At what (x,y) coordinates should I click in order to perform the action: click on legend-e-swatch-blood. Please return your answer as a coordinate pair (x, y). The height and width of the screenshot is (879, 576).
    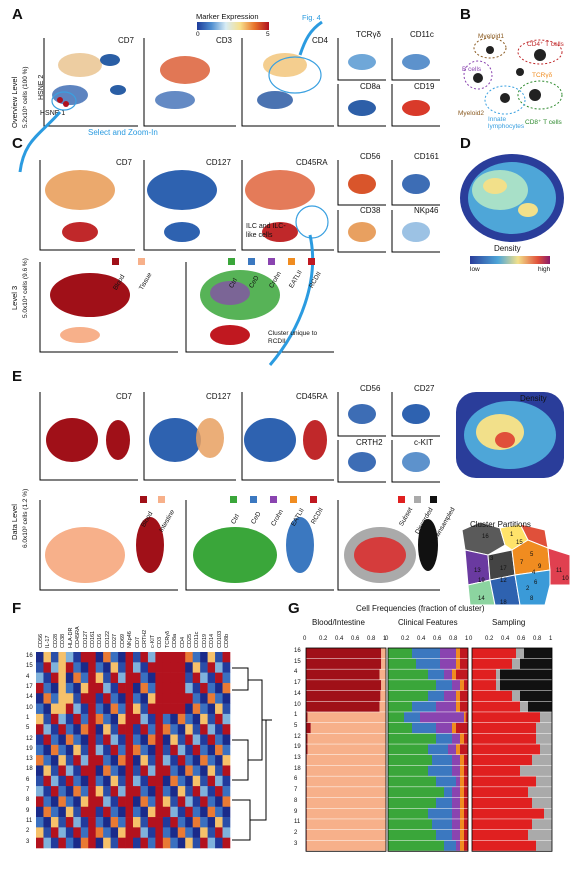
    Looking at the image, I should click on (143, 499).